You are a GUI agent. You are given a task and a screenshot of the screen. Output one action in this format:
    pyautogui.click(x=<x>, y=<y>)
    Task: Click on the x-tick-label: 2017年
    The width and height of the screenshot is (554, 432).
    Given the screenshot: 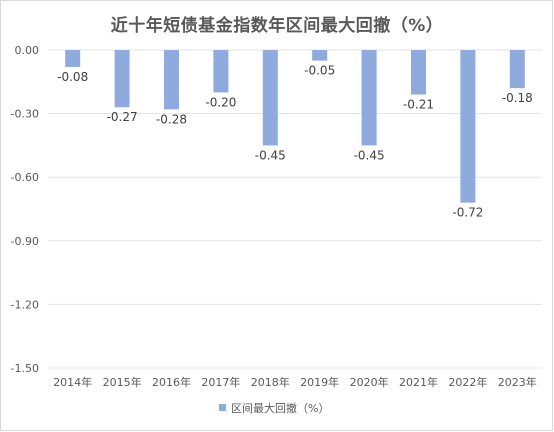 What is the action you would take?
    pyautogui.click(x=220, y=382)
    